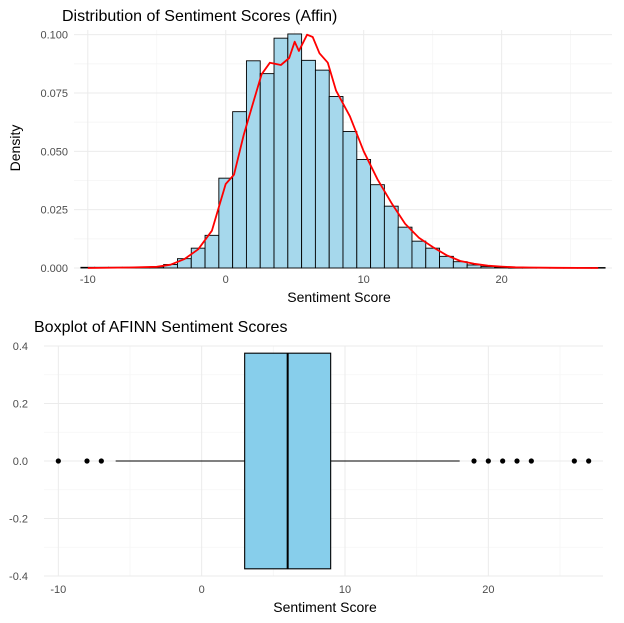 This screenshot has width=624, height=623. I want to click on histogram-y-tick-label: 0.075, so click(54, 94).